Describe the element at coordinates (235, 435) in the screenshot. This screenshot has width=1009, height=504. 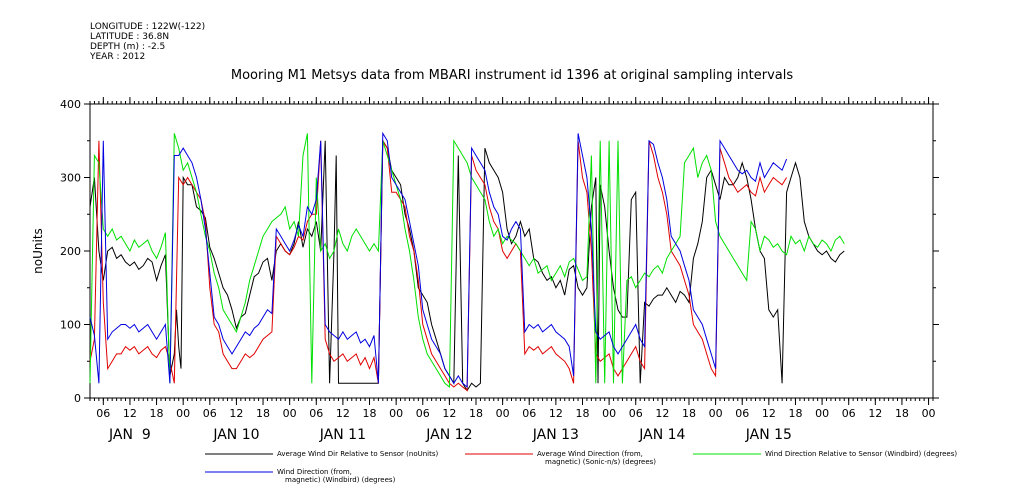
I see `day-label: JAN 10` at that location.